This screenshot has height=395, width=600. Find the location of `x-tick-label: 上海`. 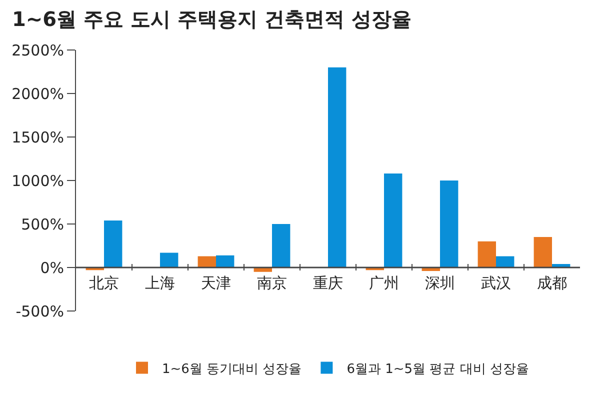

x-tick-label: 上海 is located at coordinates (160, 283).